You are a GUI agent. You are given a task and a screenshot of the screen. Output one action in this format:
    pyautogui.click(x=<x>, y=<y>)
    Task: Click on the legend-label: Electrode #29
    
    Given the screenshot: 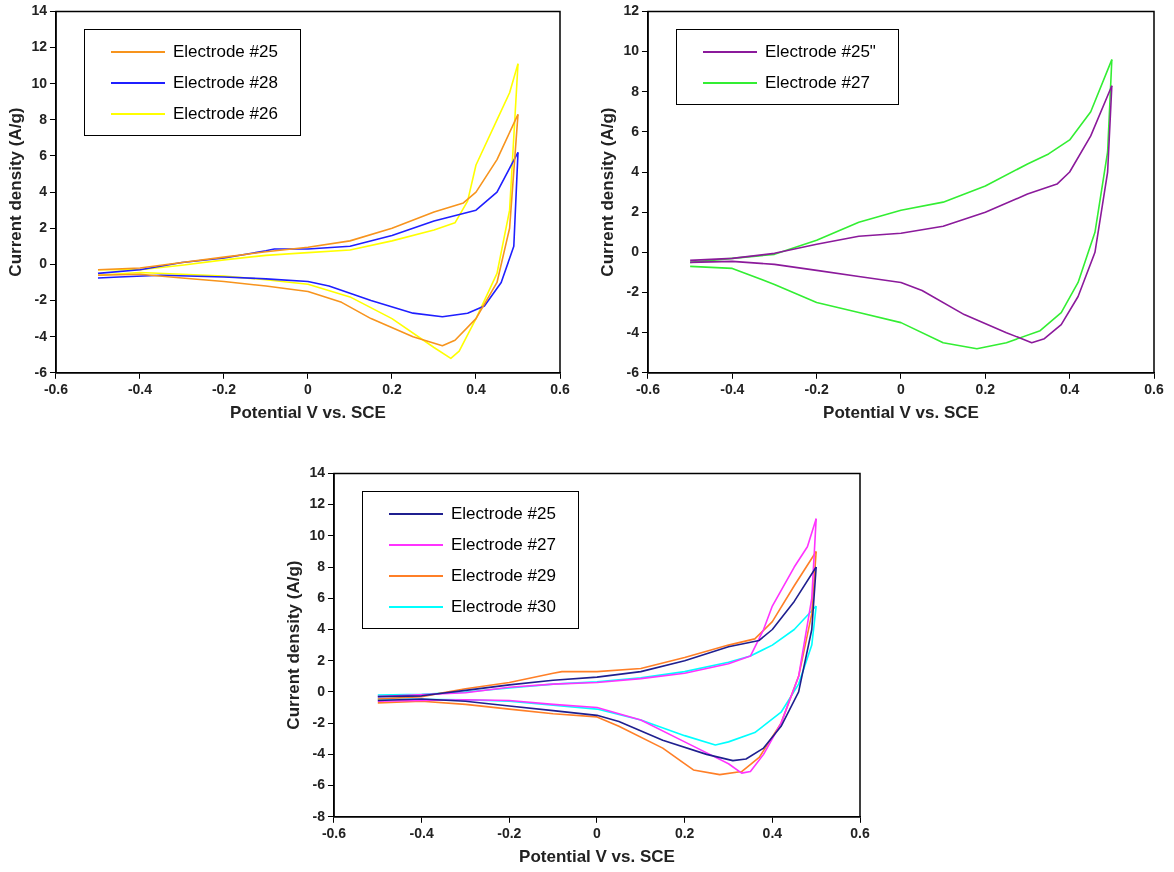 What is the action you would take?
    pyautogui.click(x=503, y=575)
    